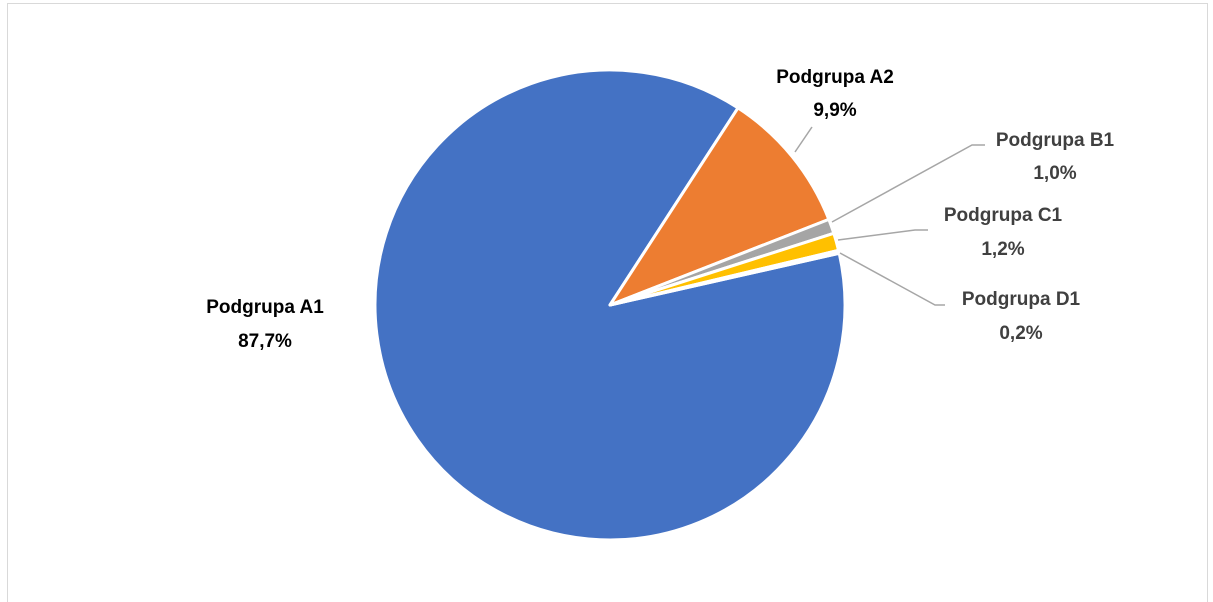 Image resolution: width=1213 pixels, height=602 pixels. What do you see at coordinates (835, 77) in the screenshot?
I see `data-label-name: Podgrupa A2` at bounding box center [835, 77].